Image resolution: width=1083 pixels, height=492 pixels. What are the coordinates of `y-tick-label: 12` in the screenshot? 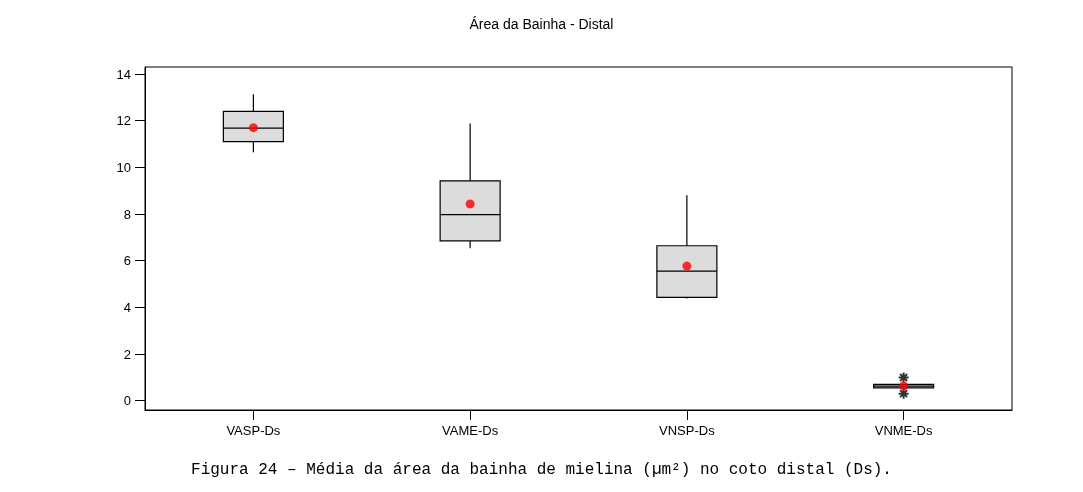 It's located at (123, 121).